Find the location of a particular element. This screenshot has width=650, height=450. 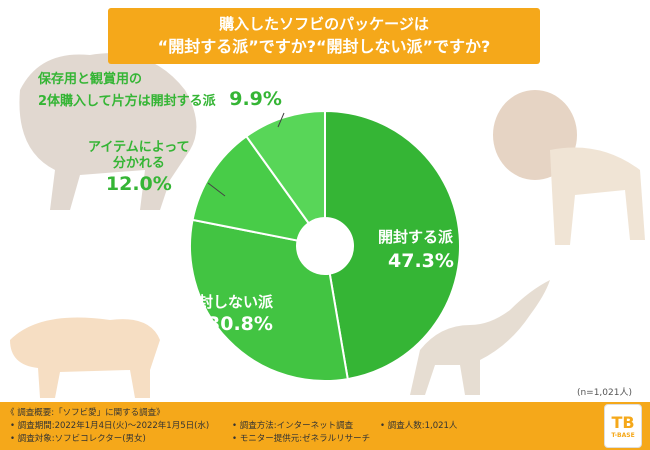

survey-provider: • モニター提供元:ゼネラルリサーチ is located at coordinates (301, 439).